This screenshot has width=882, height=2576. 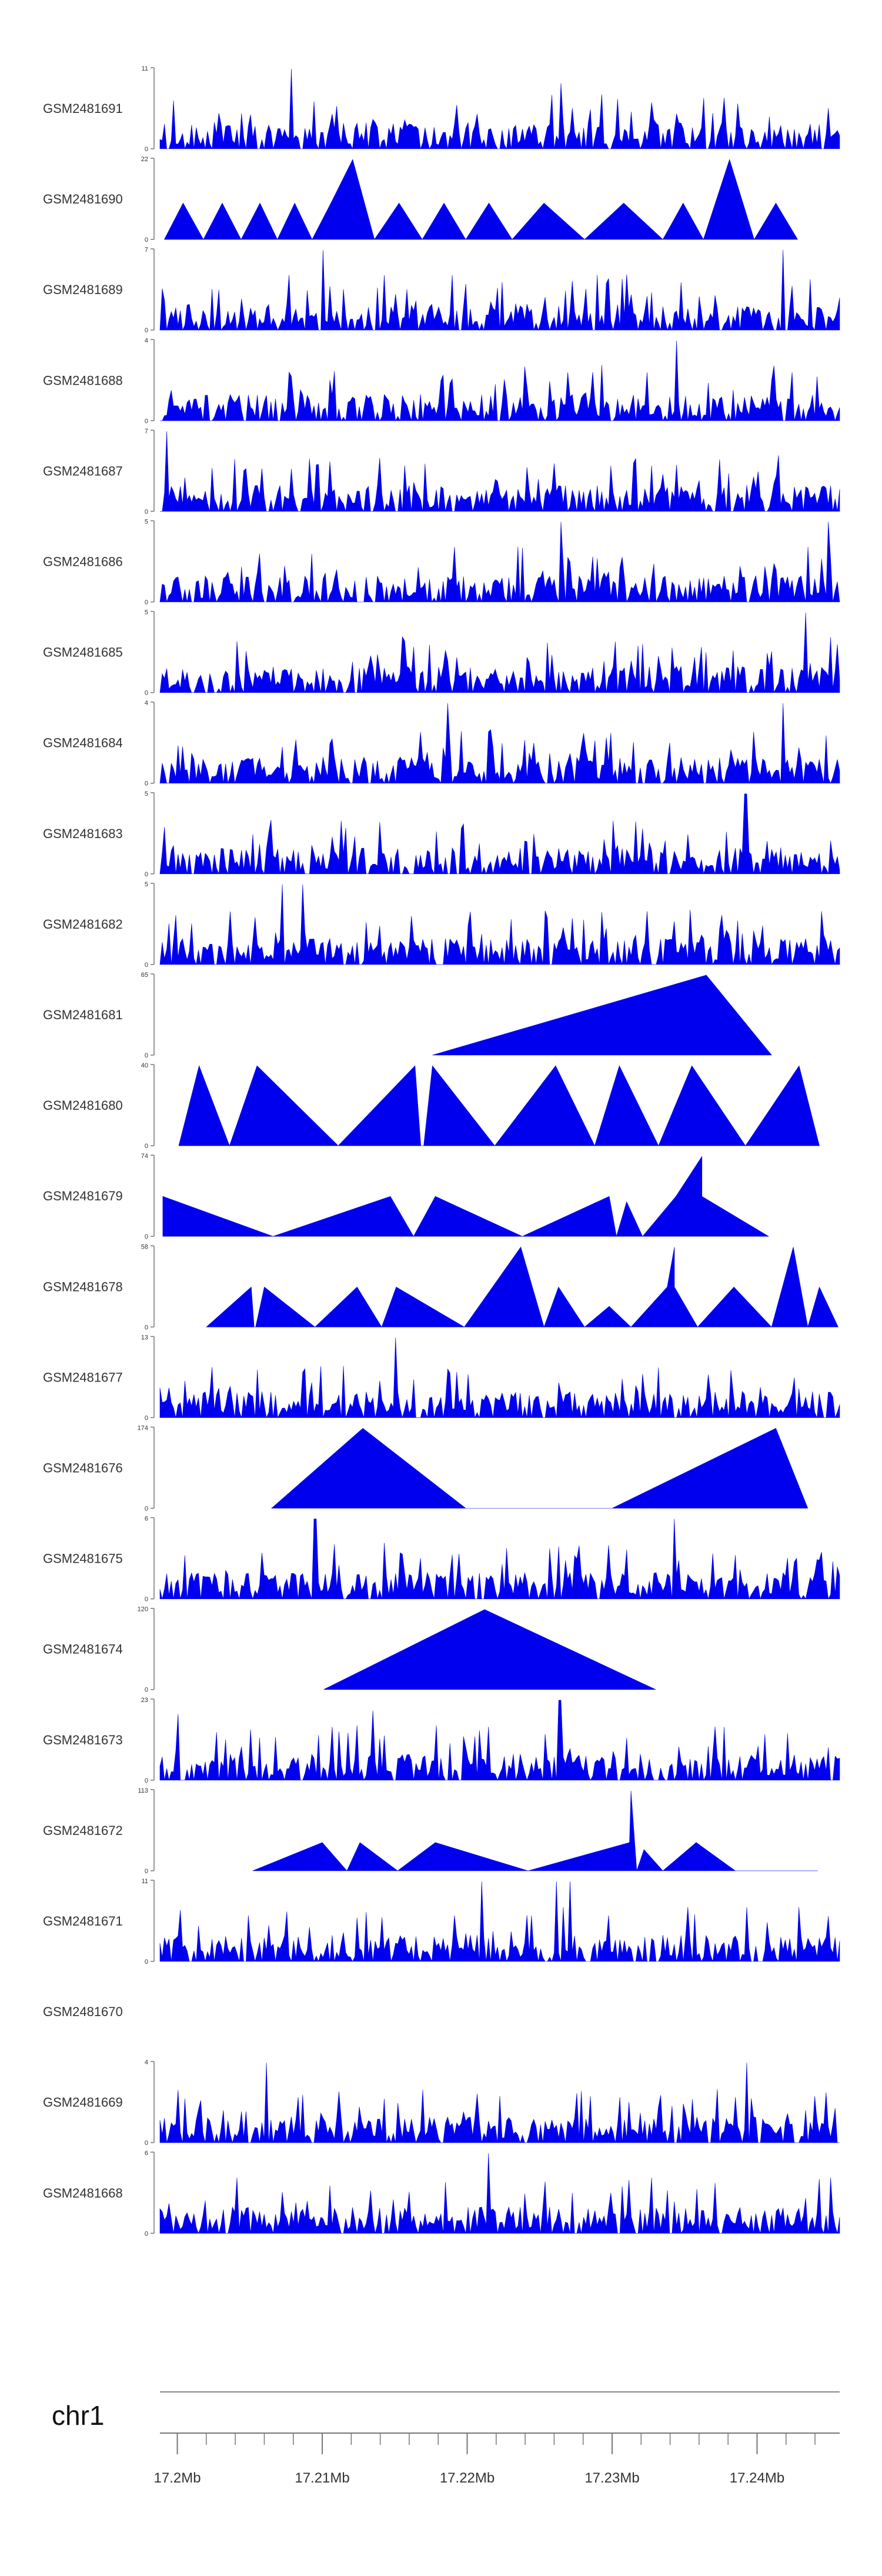 What do you see at coordinates (78, 2415) in the screenshot?
I see `chromosome-label: chr1` at bounding box center [78, 2415].